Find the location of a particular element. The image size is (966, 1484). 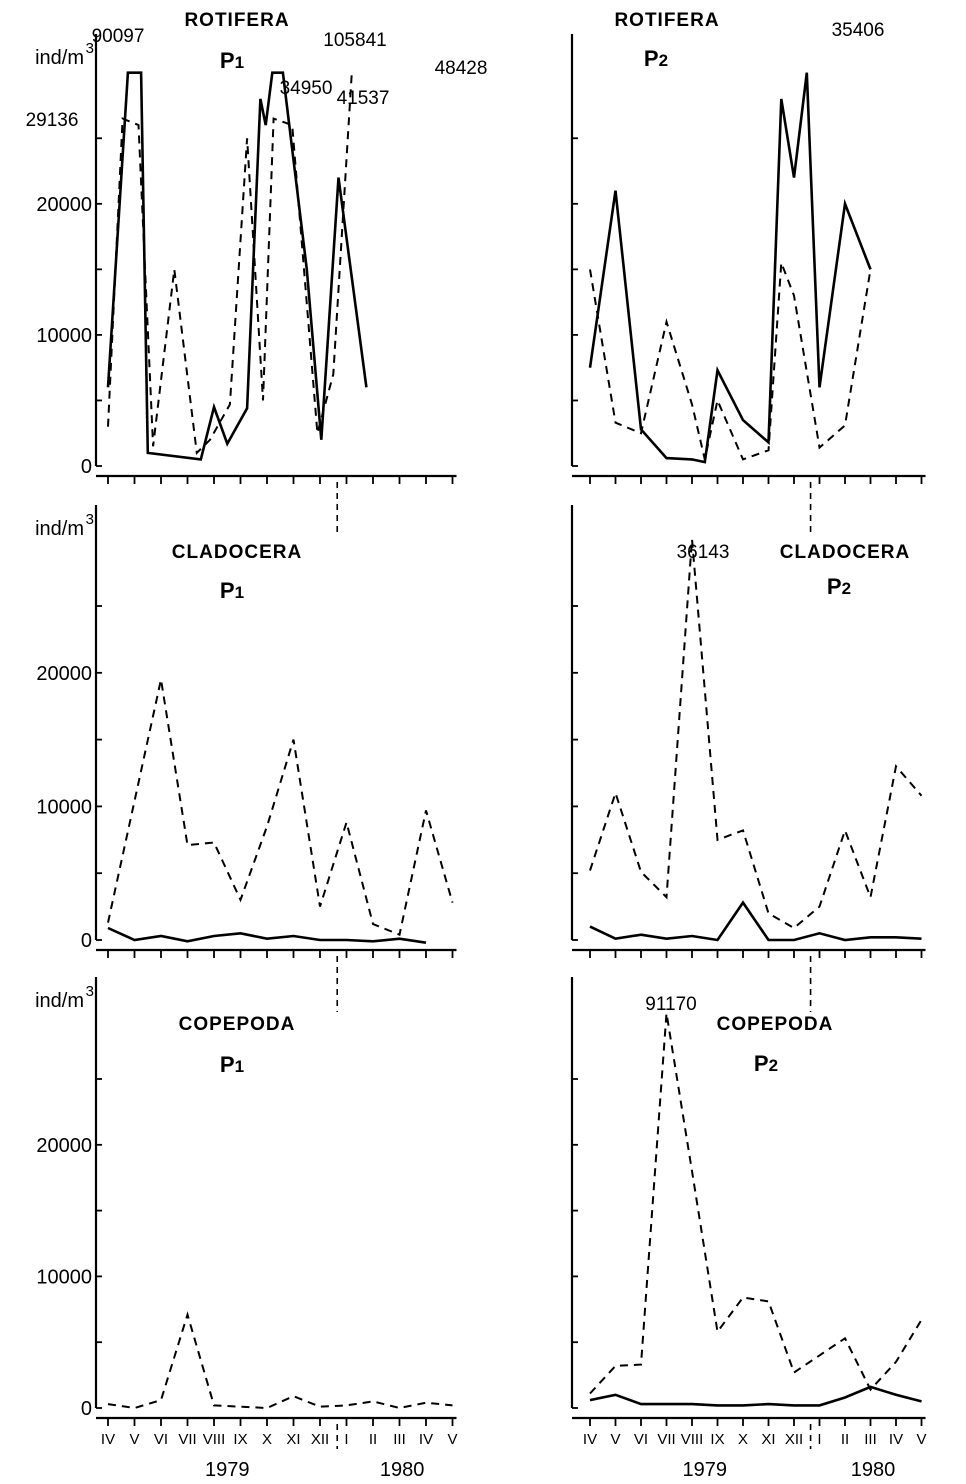

panel-rotifera-p2: ROTIFERA P2 35406 is located at coordinates (748, 273).